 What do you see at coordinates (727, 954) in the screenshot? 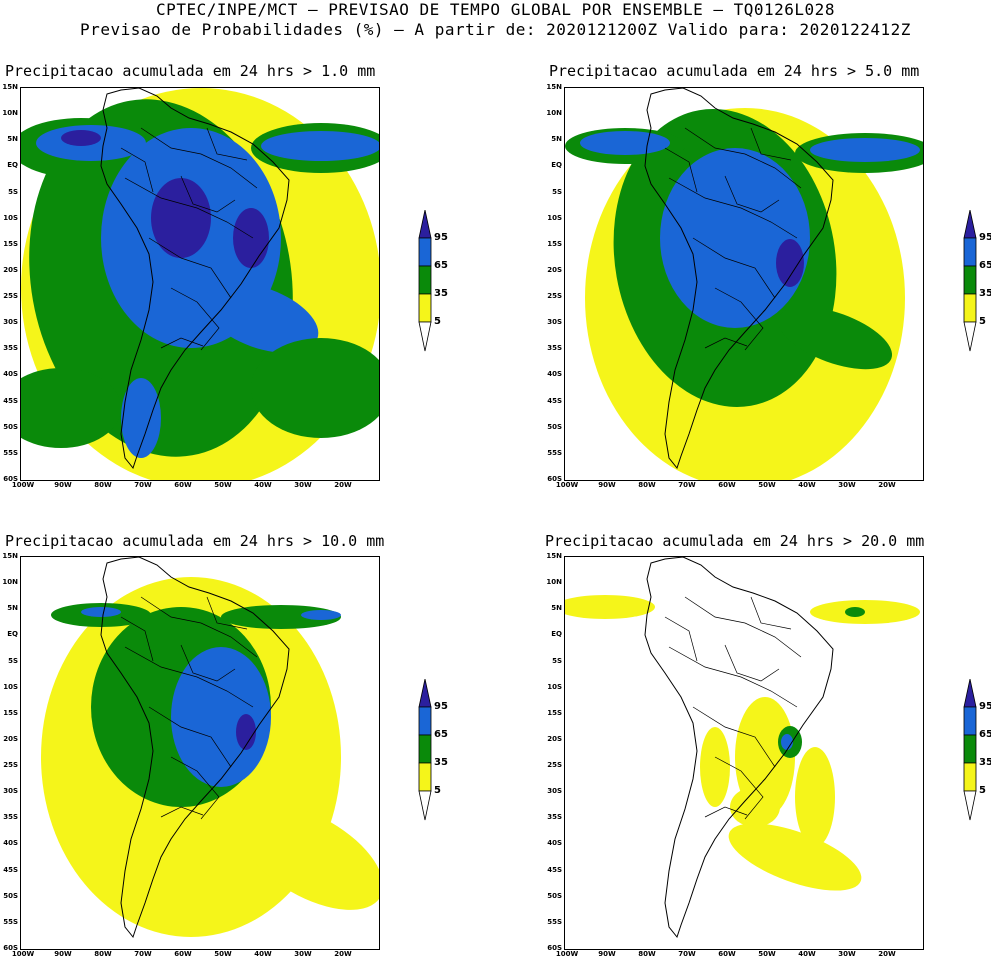
I see `longitude-label: 60W` at bounding box center [727, 954].